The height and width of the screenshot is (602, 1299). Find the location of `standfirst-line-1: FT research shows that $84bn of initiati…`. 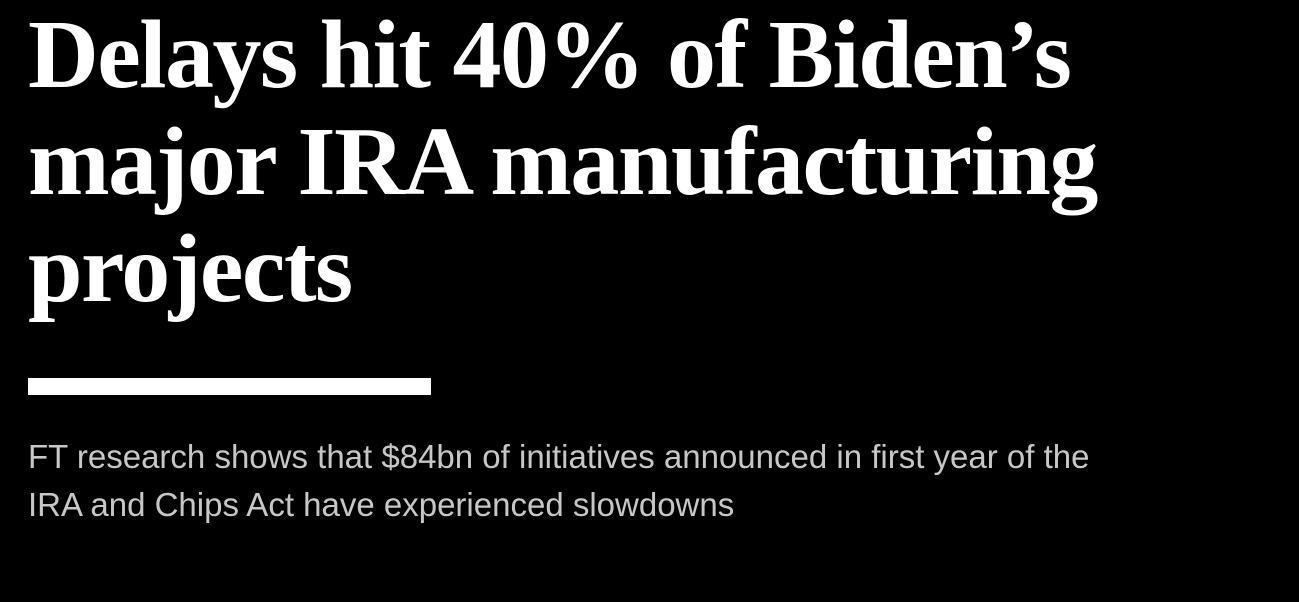

standfirst-line-1: FT research shows that $84bn of initiati… is located at coordinates (559, 456).